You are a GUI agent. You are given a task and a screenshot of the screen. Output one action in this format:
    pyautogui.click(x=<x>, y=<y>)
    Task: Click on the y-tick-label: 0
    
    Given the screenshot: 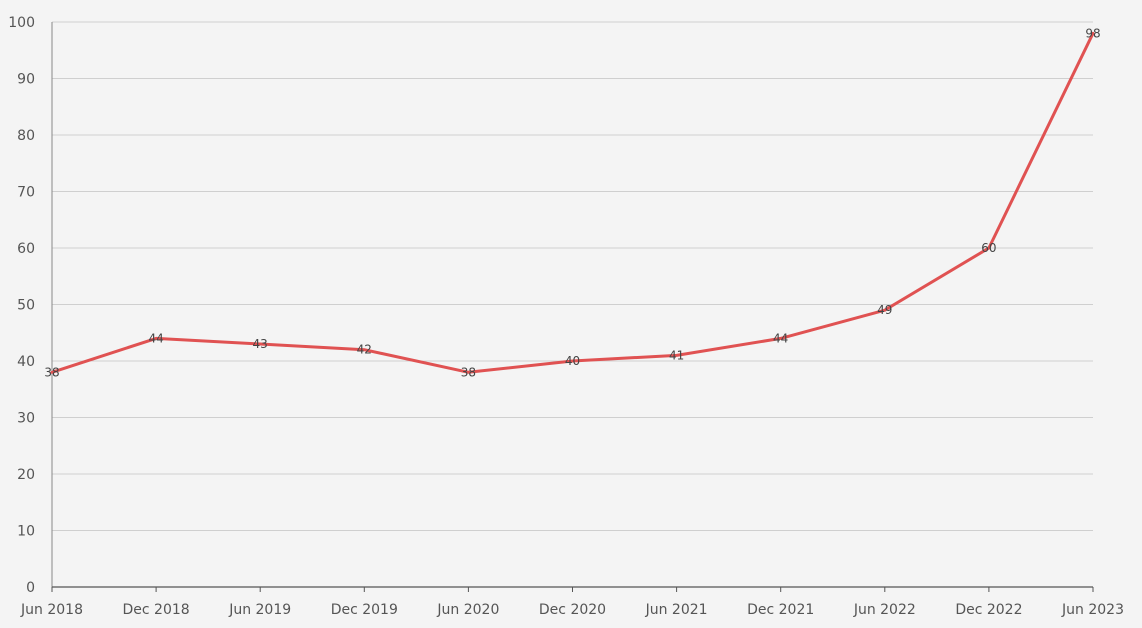 What is the action you would take?
    pyautogui.click(x=30, y=588)
    